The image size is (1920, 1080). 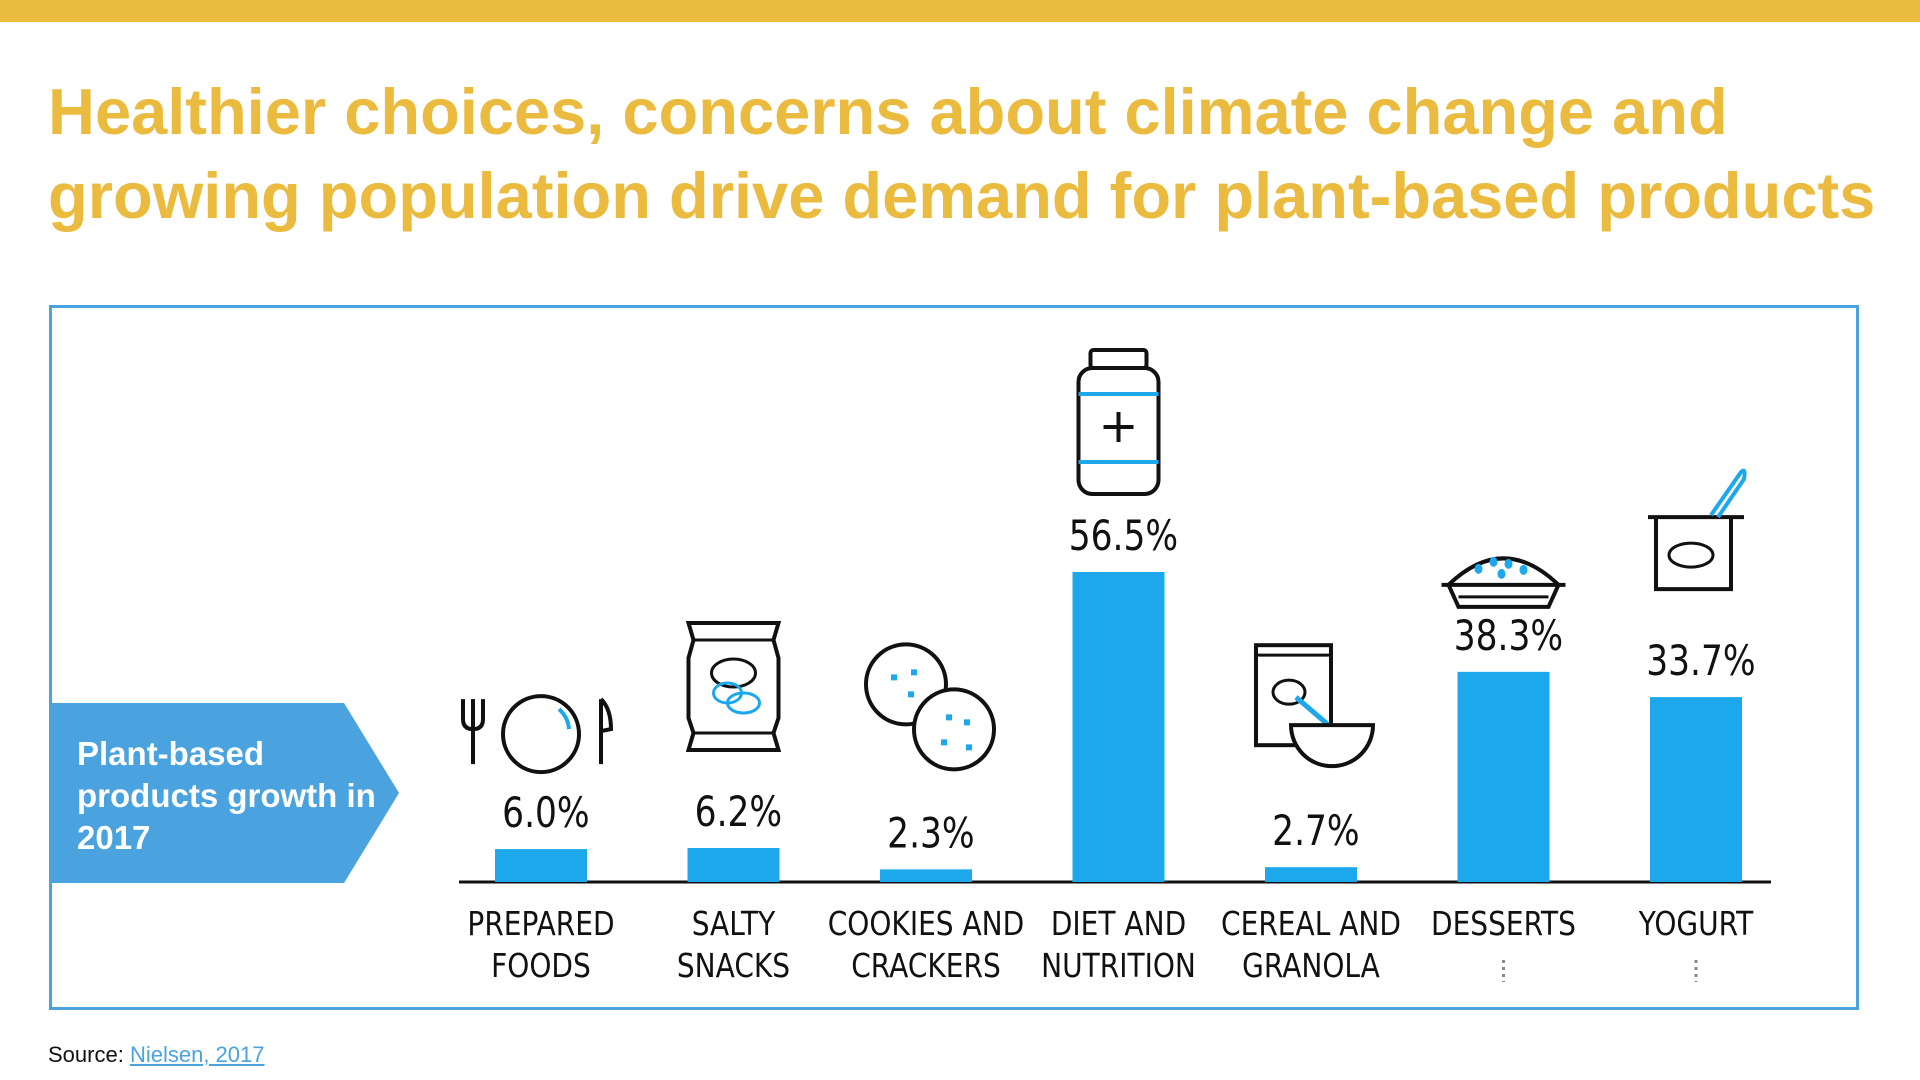 I want to click on category-label: COOKIES AND, so click(x=926, y=925).